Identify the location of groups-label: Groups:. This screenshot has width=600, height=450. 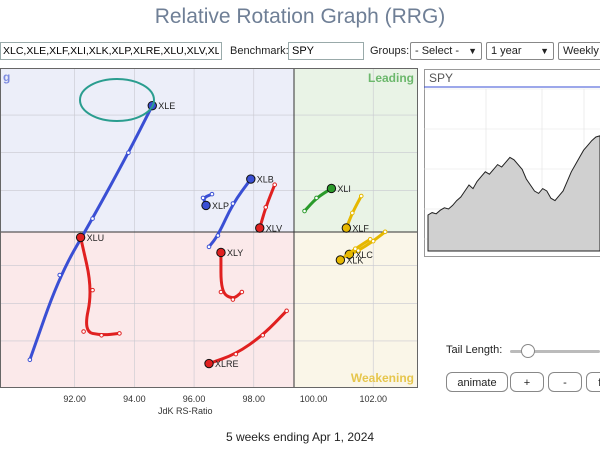
(390, 51).